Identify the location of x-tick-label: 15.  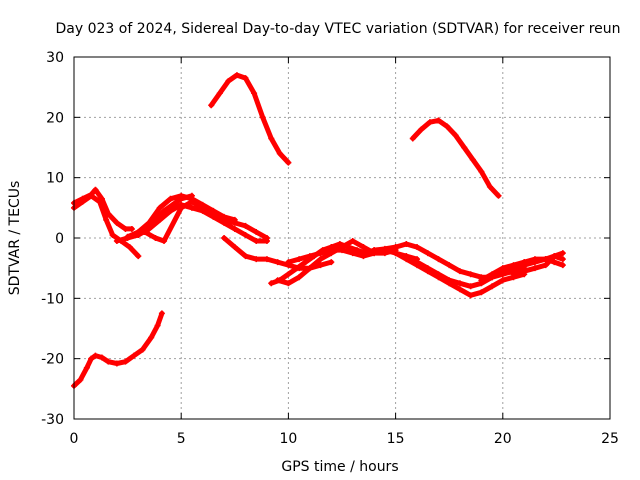
(396, 439).